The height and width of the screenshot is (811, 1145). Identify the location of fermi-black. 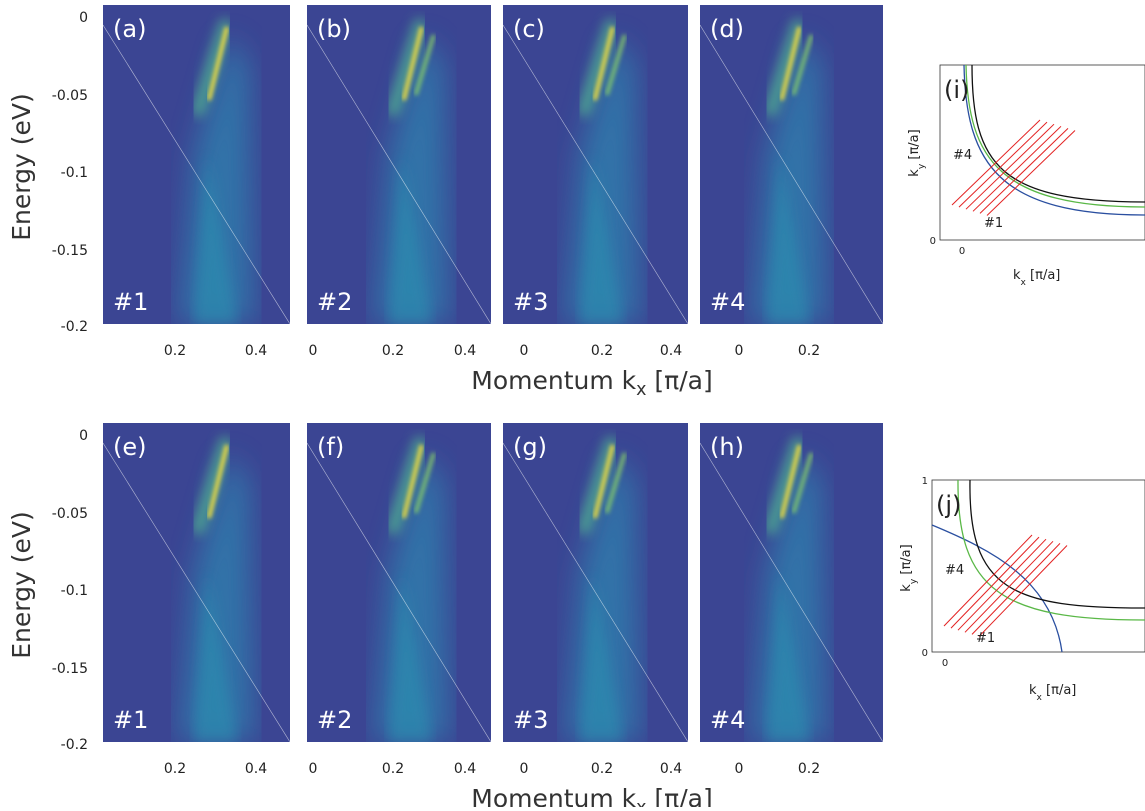
(1058, 133).